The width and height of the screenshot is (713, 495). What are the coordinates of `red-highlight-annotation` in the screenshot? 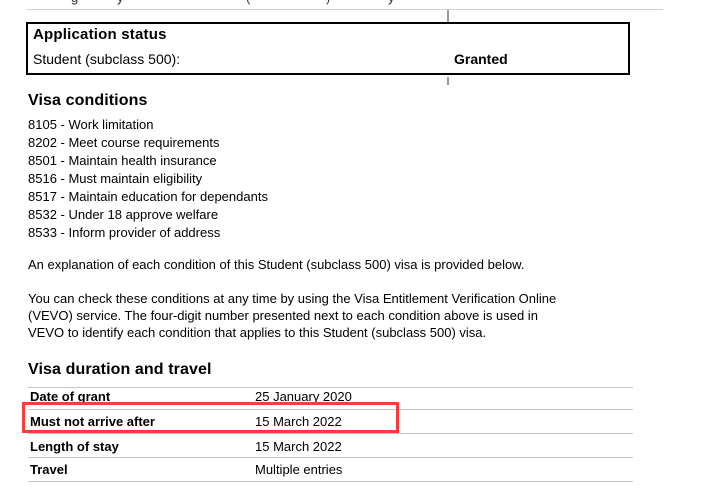 It's located at (210, 417).